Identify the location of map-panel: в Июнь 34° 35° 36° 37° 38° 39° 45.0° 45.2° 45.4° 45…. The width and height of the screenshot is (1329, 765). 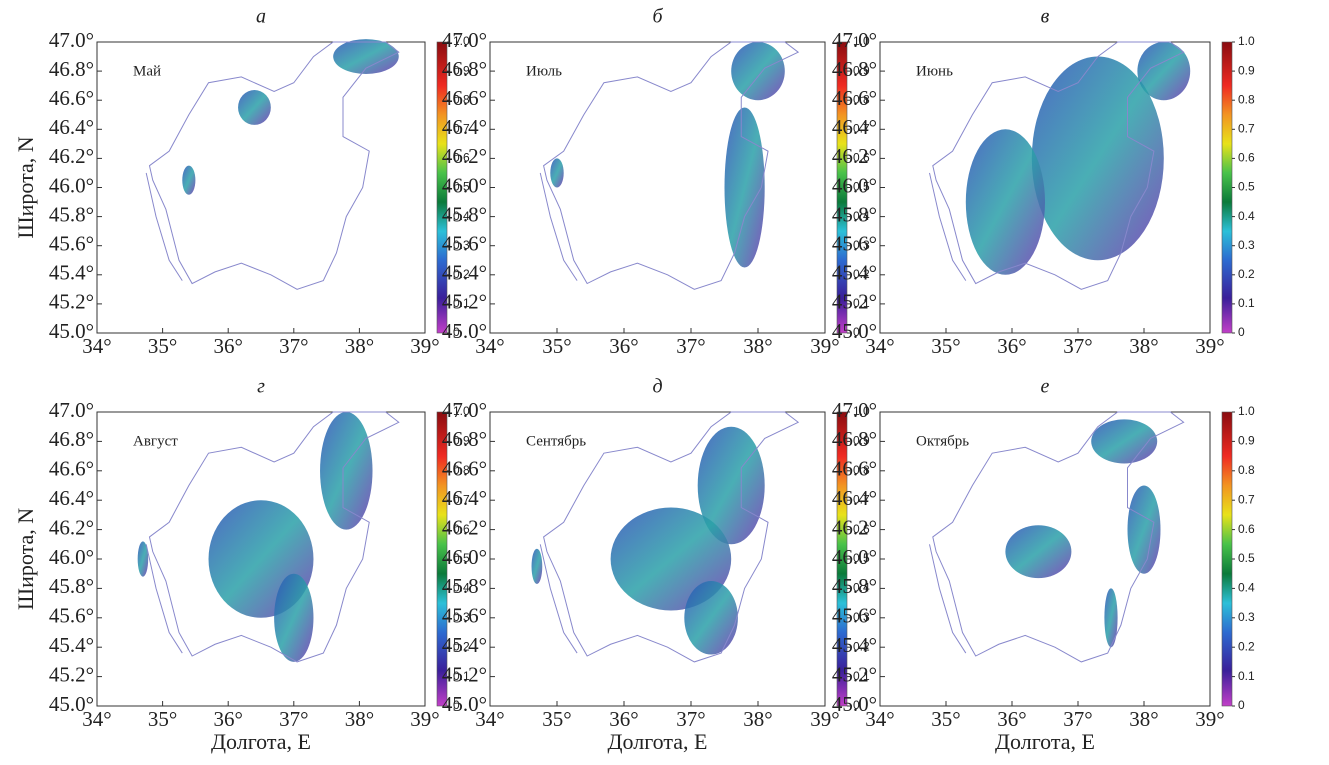
(1043, 182).